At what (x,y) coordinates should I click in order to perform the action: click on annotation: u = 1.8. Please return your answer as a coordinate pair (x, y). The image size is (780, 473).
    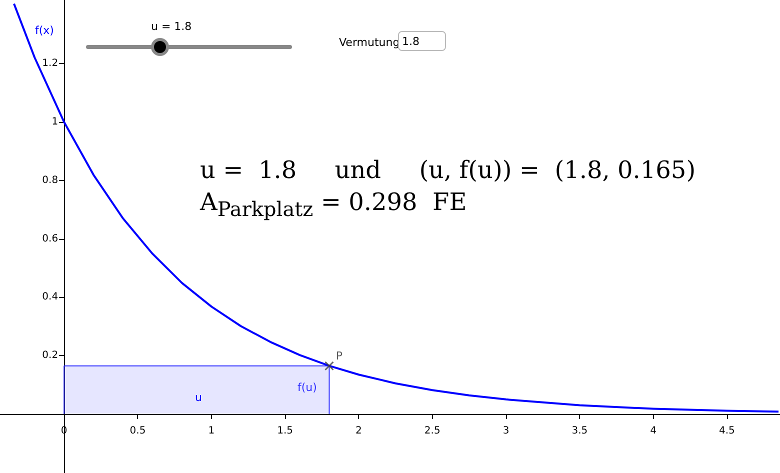
    Looking at the image, I should click on (171, 26).